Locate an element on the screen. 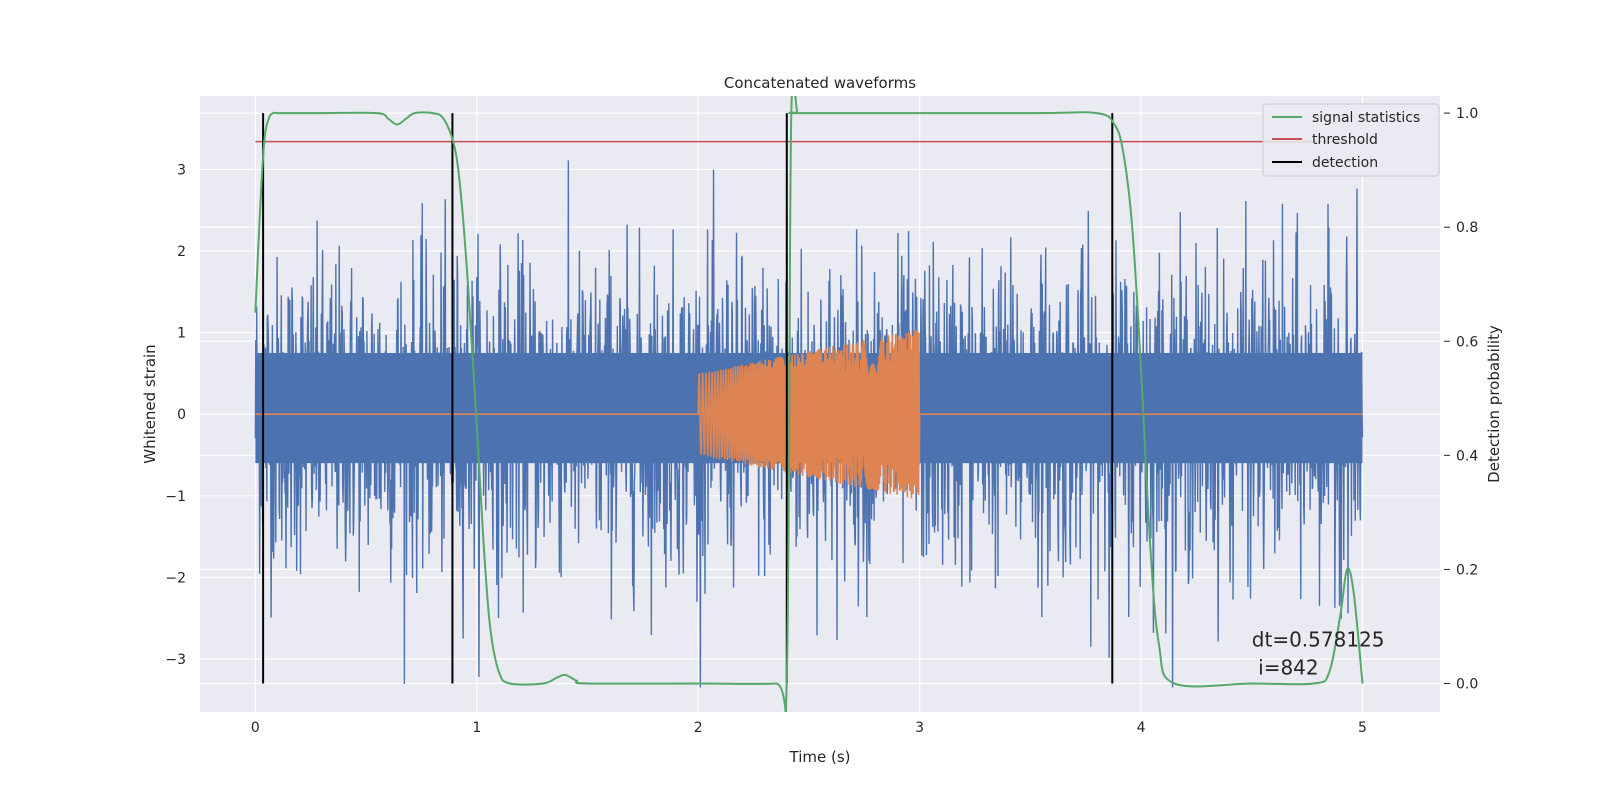 The height and width of the screenshot is (800, 1600). y-tick-label: −3 is located at coordinates (175, 660).